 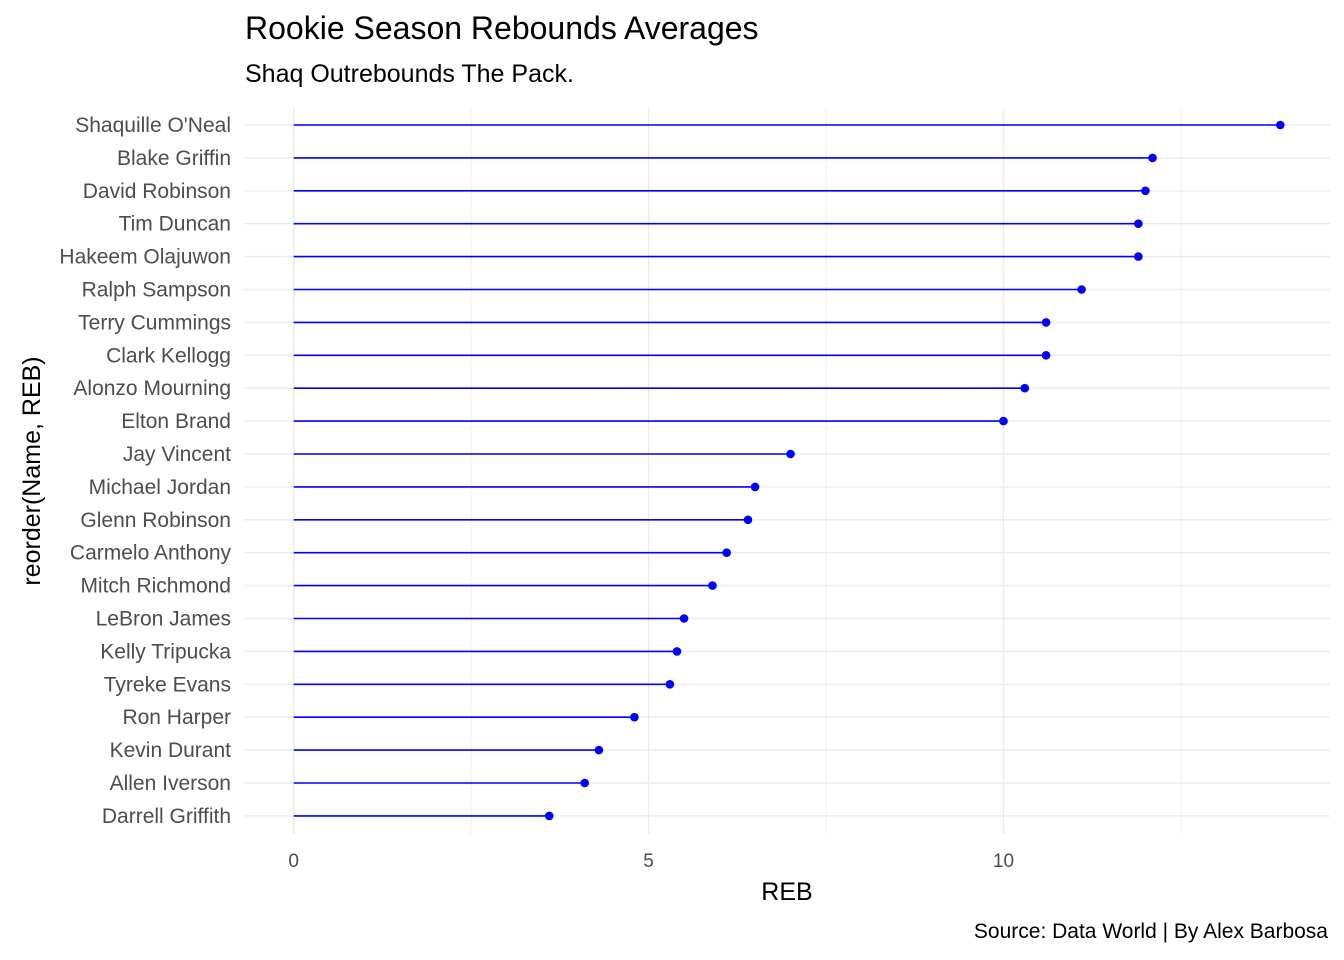 What do you see at coordinates (163, 619) in the screenshot?
I see `y-tick-label: LeBron James` at bounding box center [163, 619].